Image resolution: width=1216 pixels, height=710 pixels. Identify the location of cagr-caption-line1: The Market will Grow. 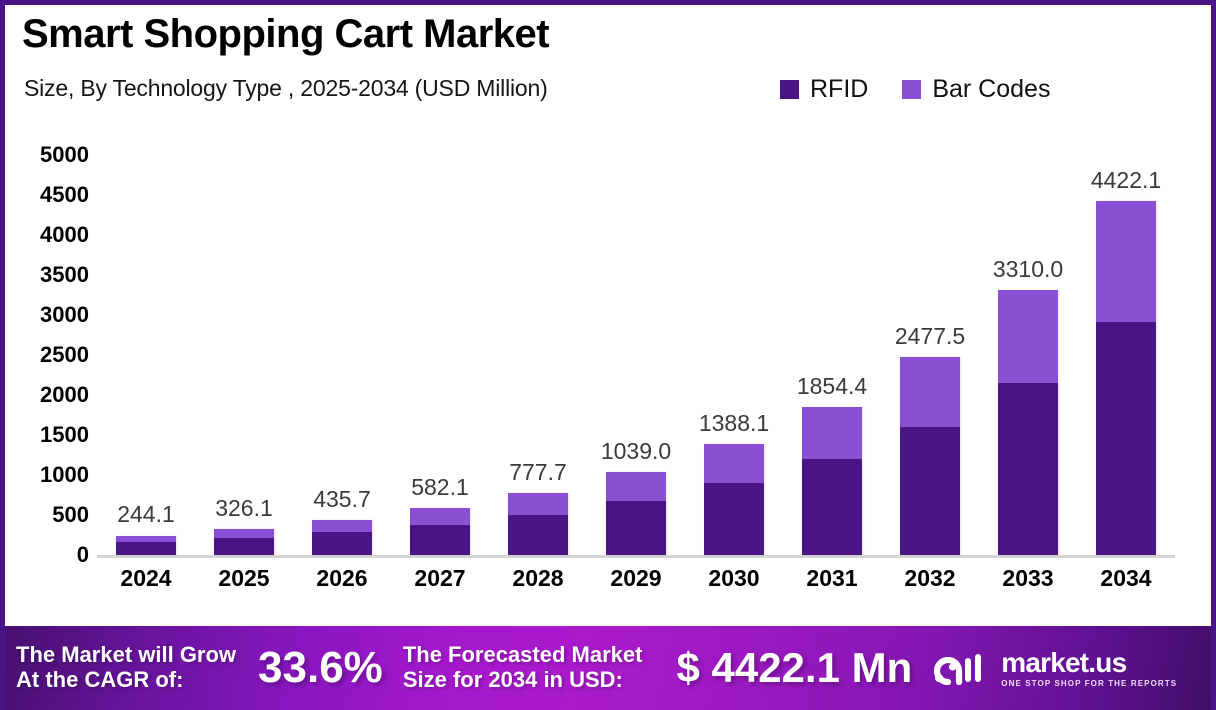
(126, 655).